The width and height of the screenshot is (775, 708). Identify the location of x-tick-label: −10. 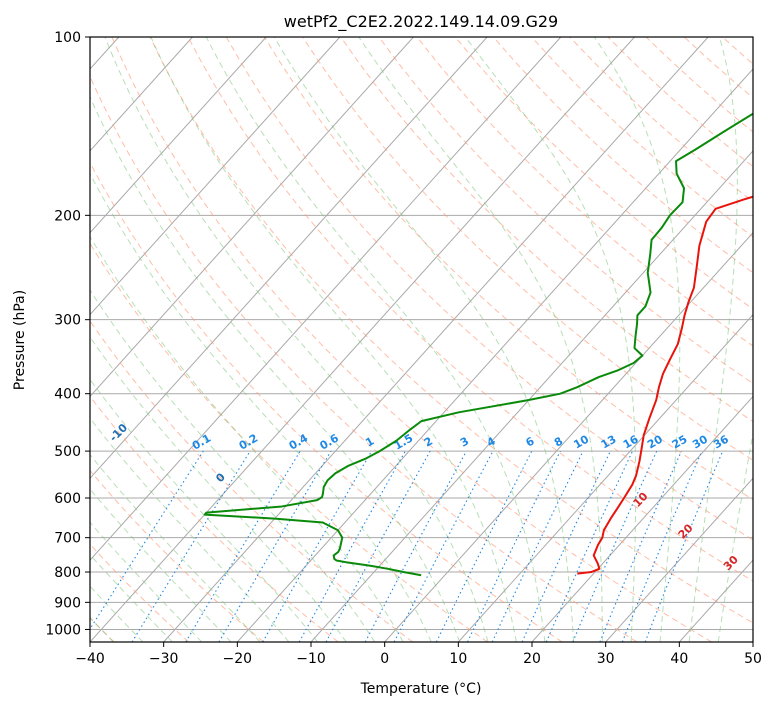
(311, 659).